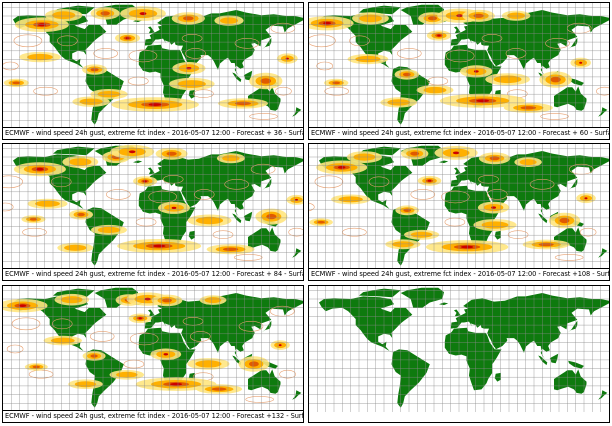 The image size is (612, 426). Describe the element at coordinates (554, 358) in the screenshot. I see `land-borneo` at that location.